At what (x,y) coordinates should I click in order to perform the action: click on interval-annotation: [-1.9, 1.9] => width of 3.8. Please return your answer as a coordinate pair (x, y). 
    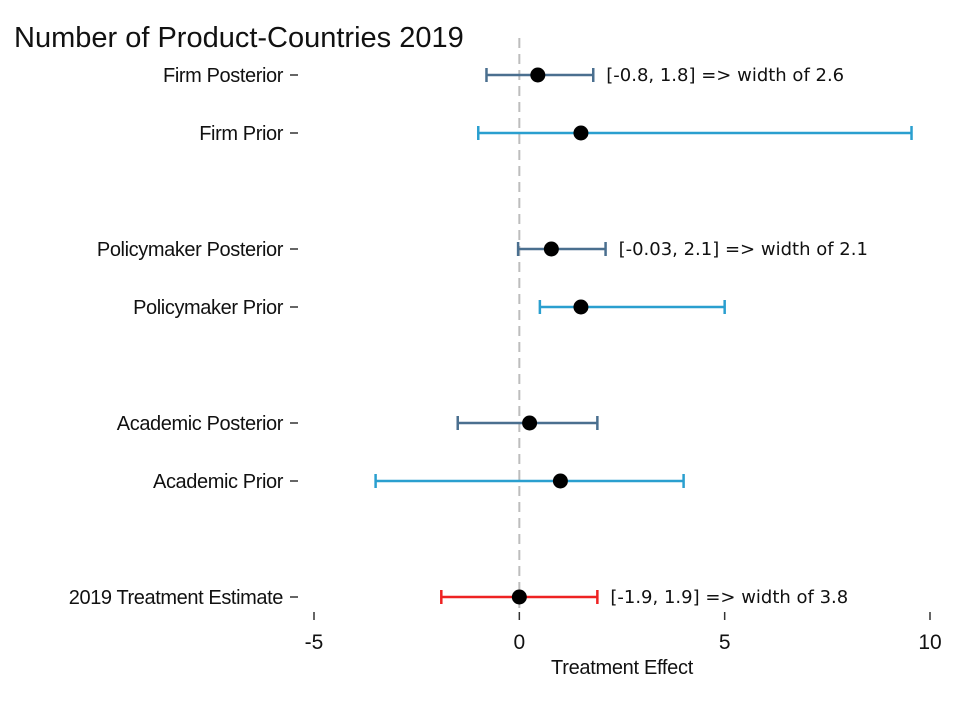
    Looking at the image, I should click on (729, 597).